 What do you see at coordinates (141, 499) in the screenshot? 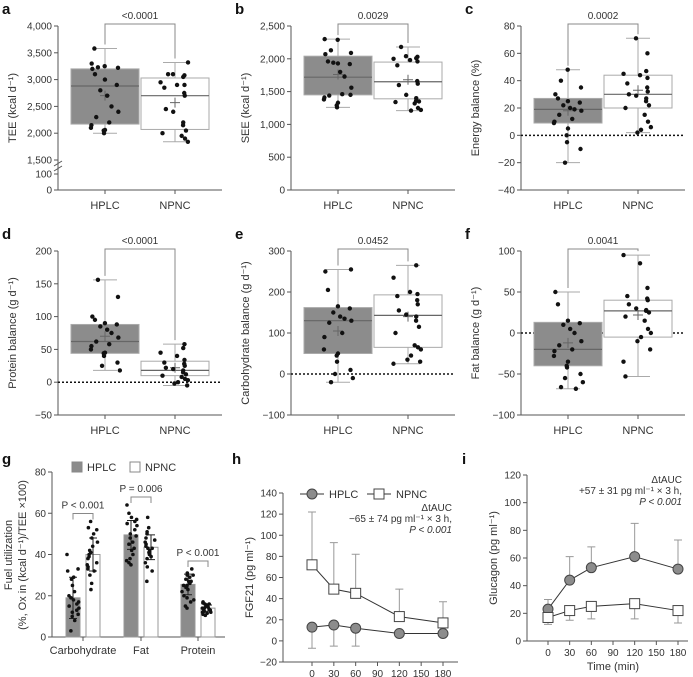
I see `significance-bracket` at bounding box center [141, 499].